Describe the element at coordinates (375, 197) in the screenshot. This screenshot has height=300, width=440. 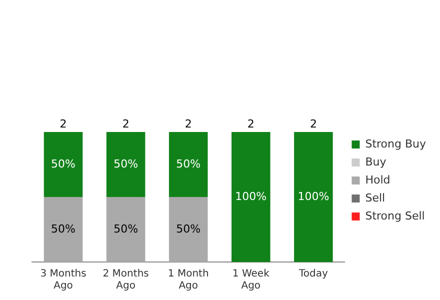
I see `legend-label: Sell` at that location.